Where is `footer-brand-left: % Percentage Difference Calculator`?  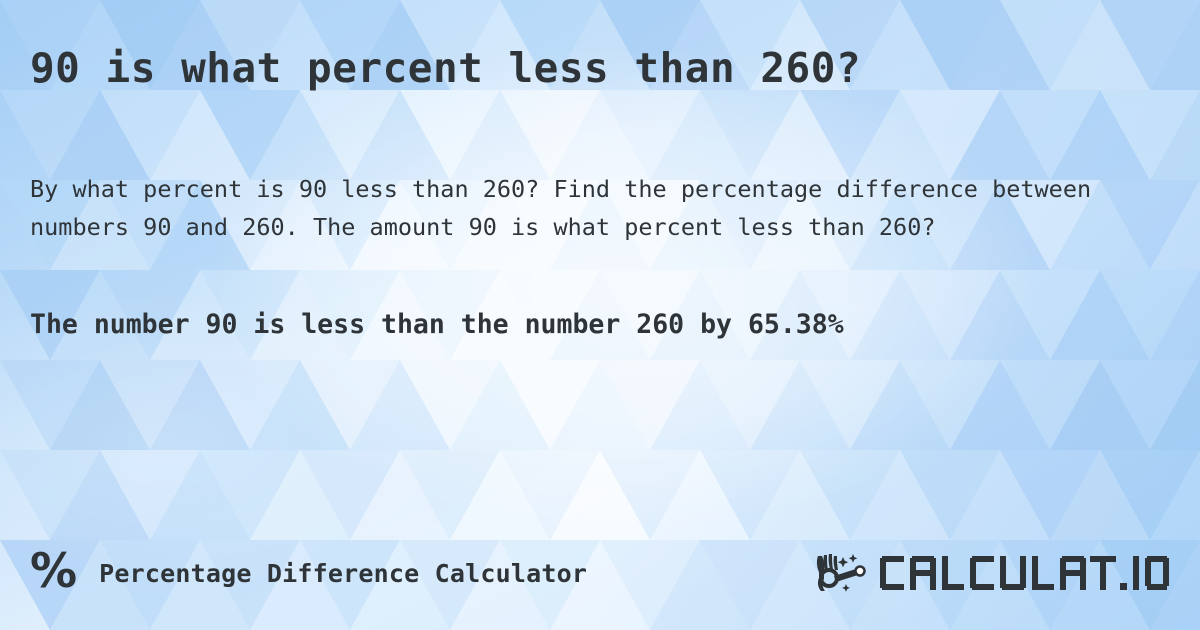
footer-brand-left: % Percentage Difference Calculator is located at coordinates (309, 571).